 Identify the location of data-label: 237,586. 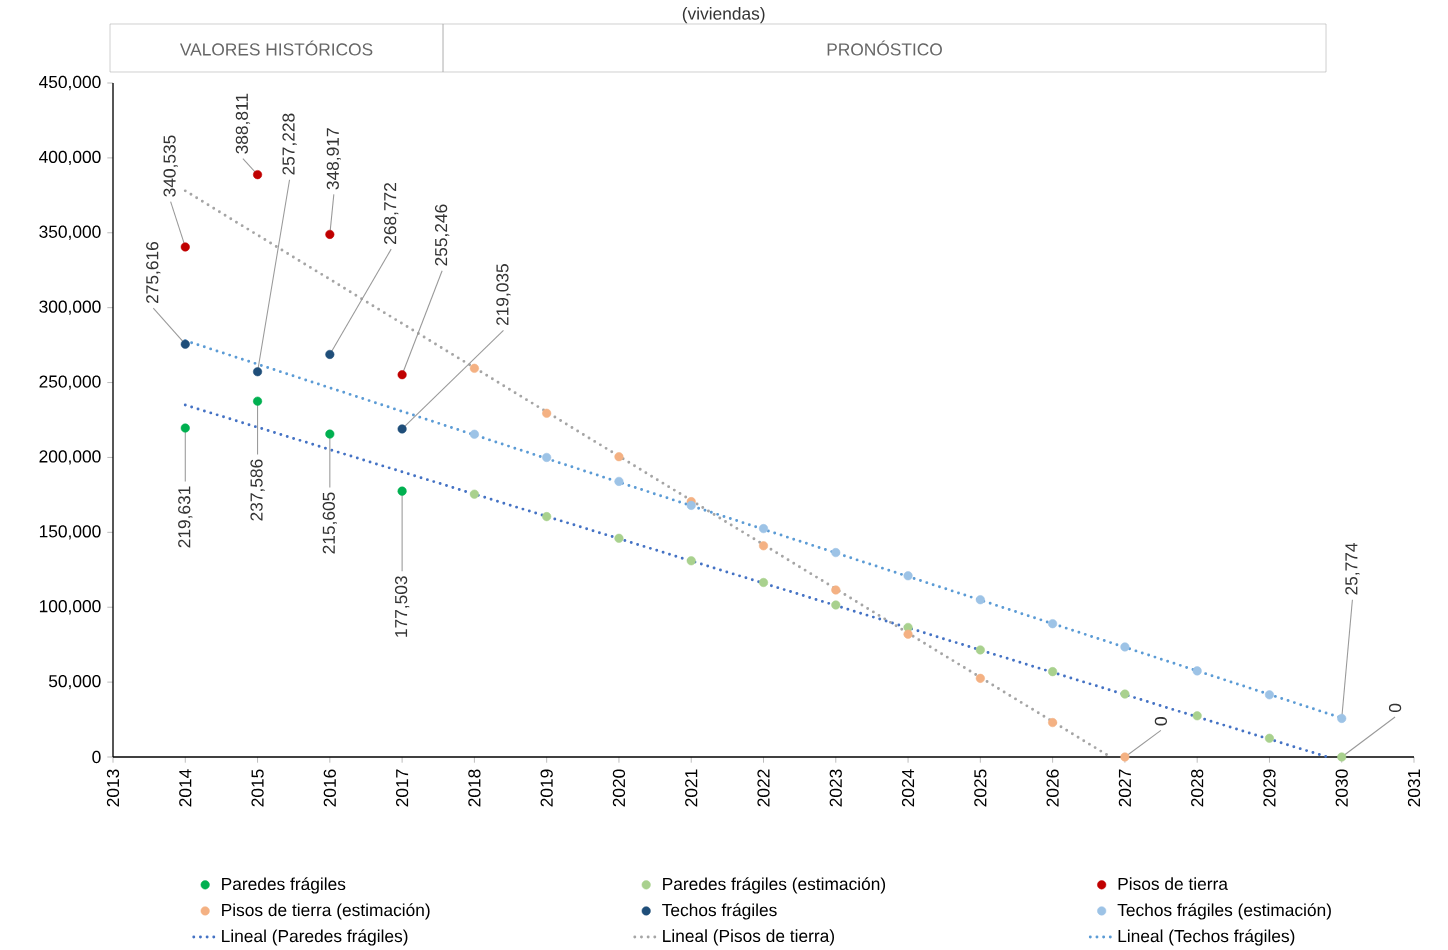
(257, 490).